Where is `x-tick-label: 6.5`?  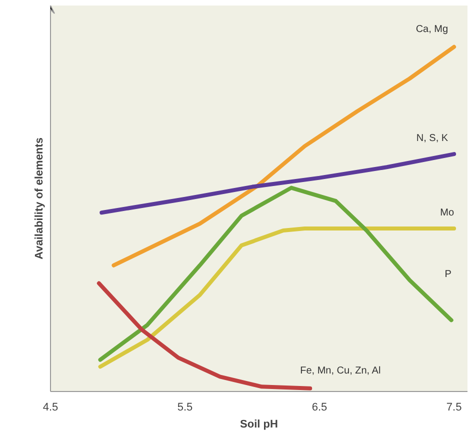
x-tick-label: 6.5 is located at coordinates (320, 408).